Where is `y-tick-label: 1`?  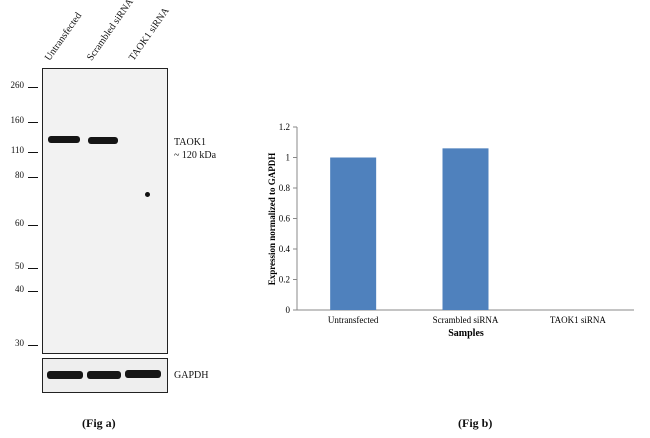
y-tick-label: 1 is located at coordinates (288, 158).